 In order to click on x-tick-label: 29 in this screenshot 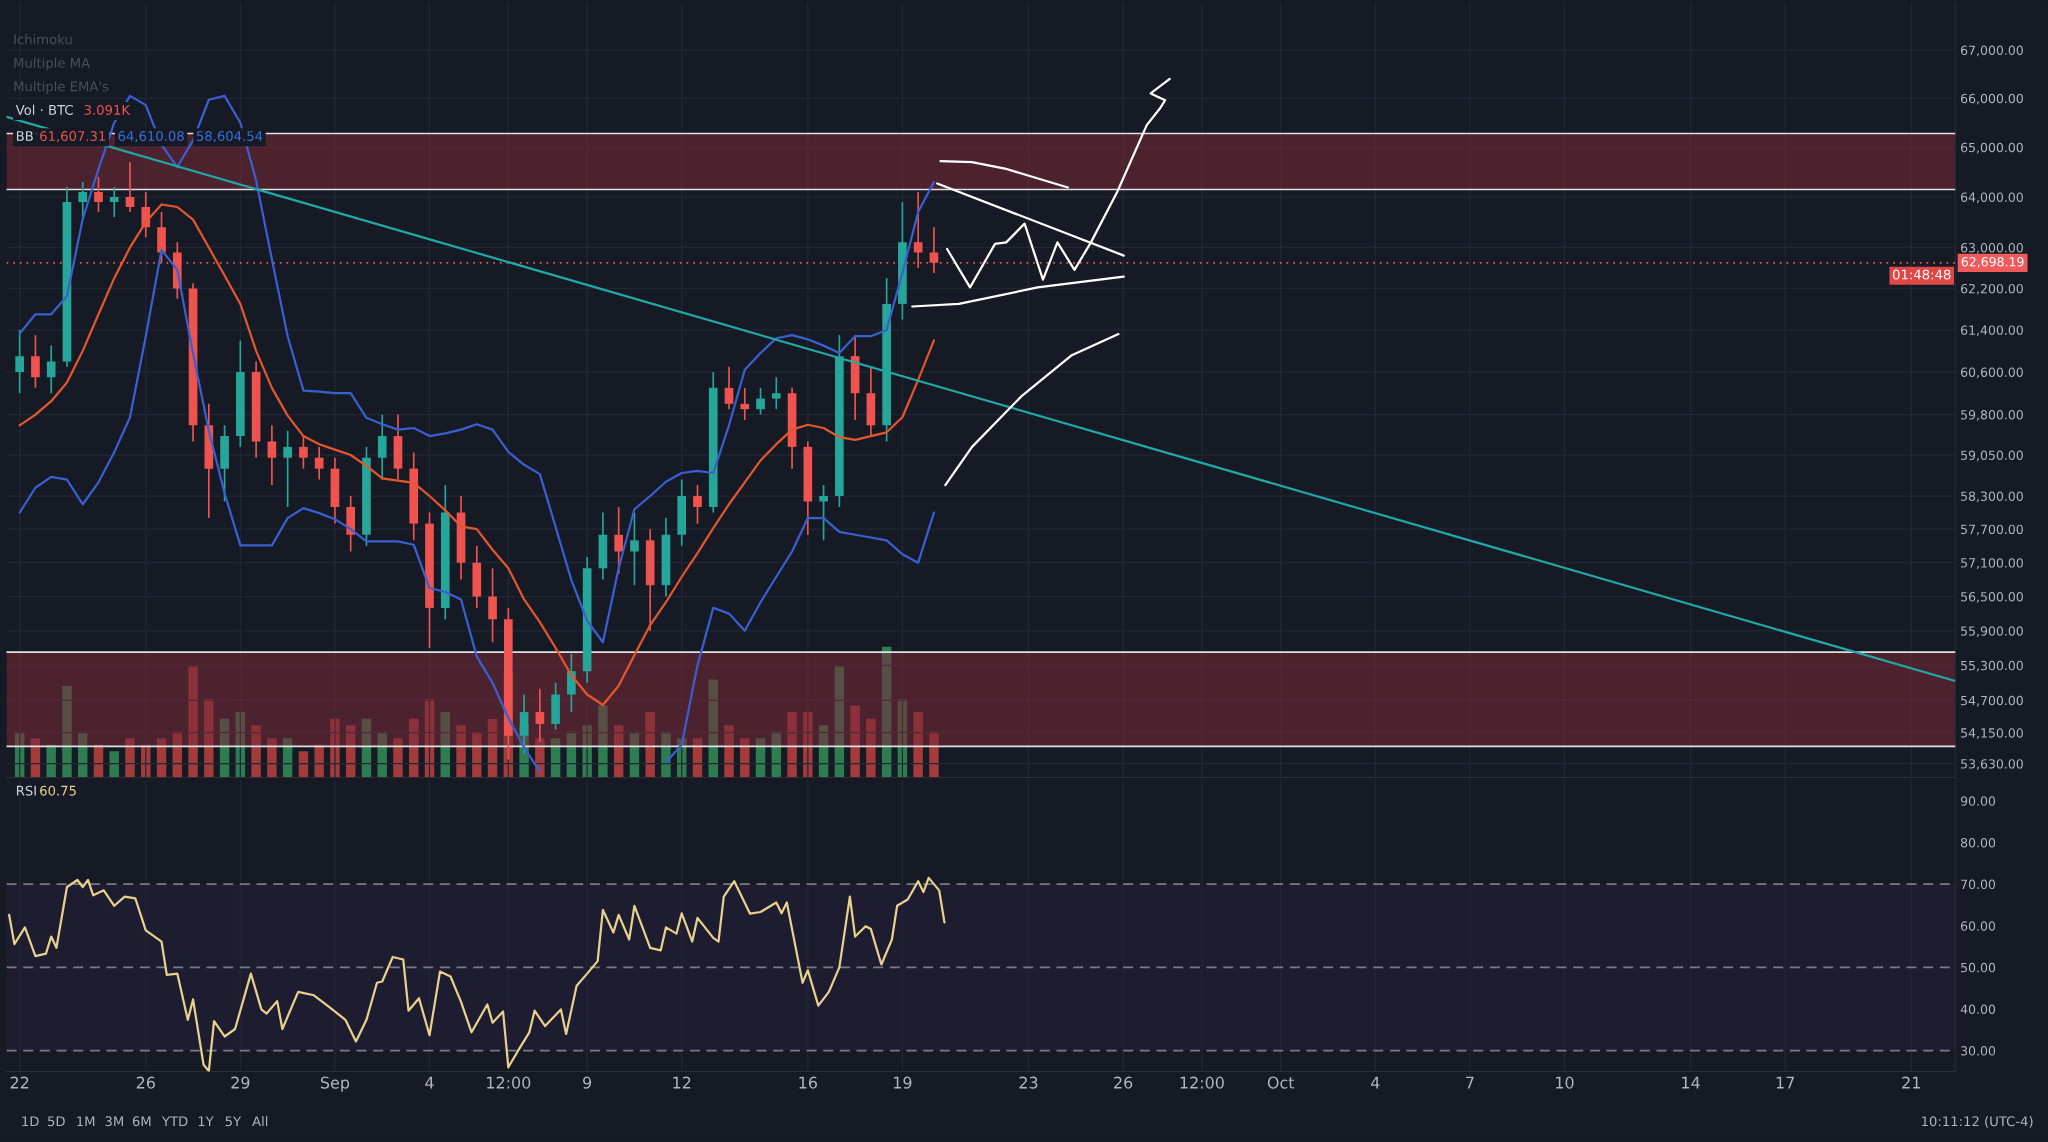, I will do `click(240, 1082)`.